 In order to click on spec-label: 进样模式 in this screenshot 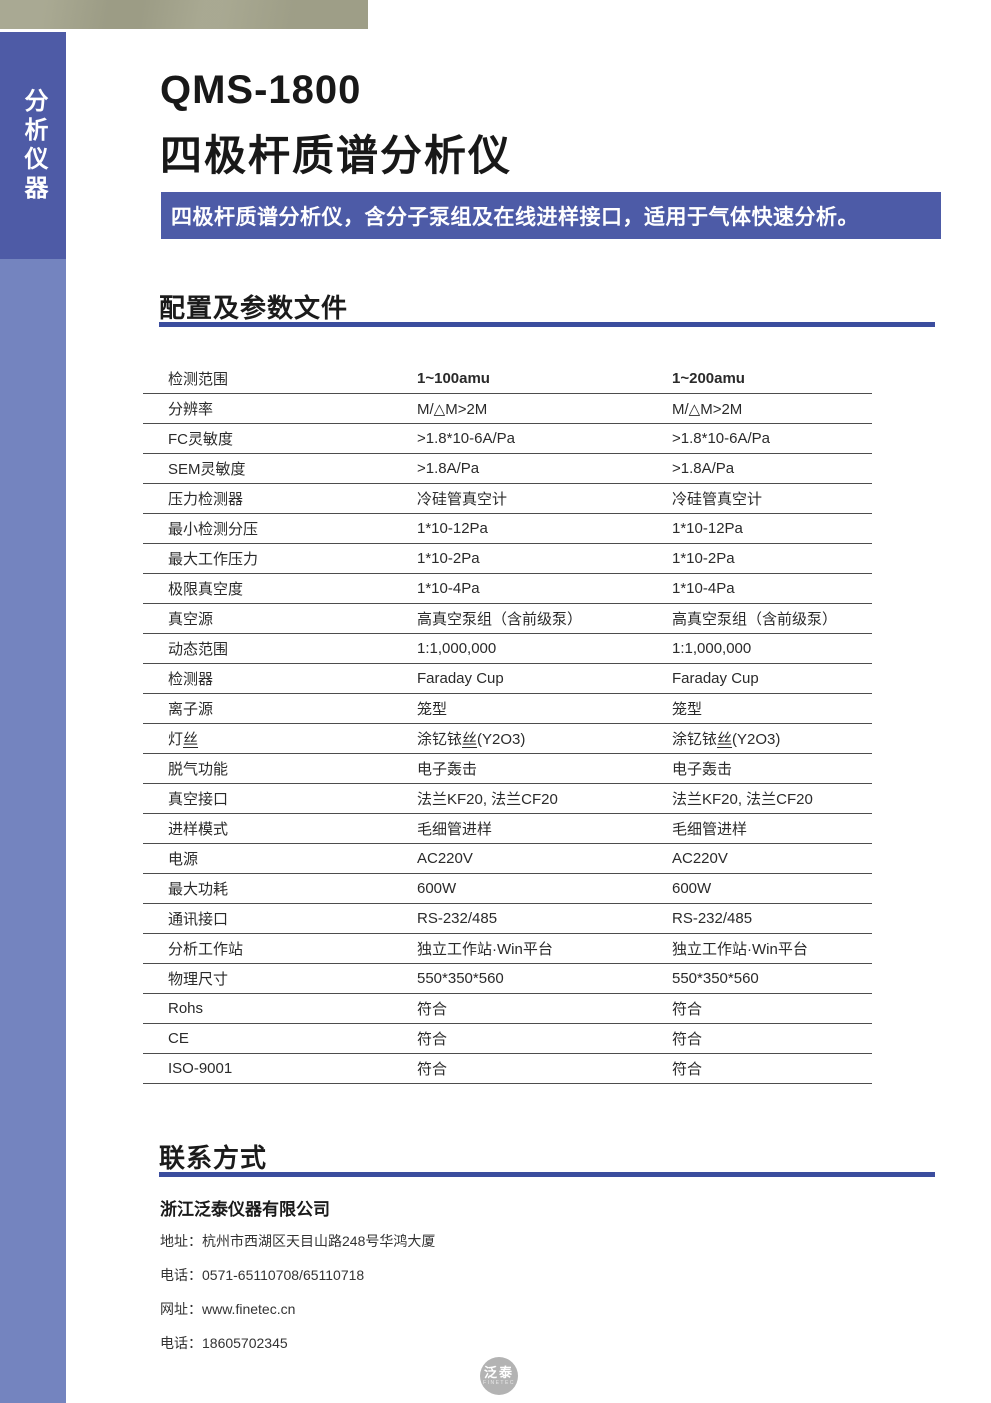, I will do `click(198, 829)`.